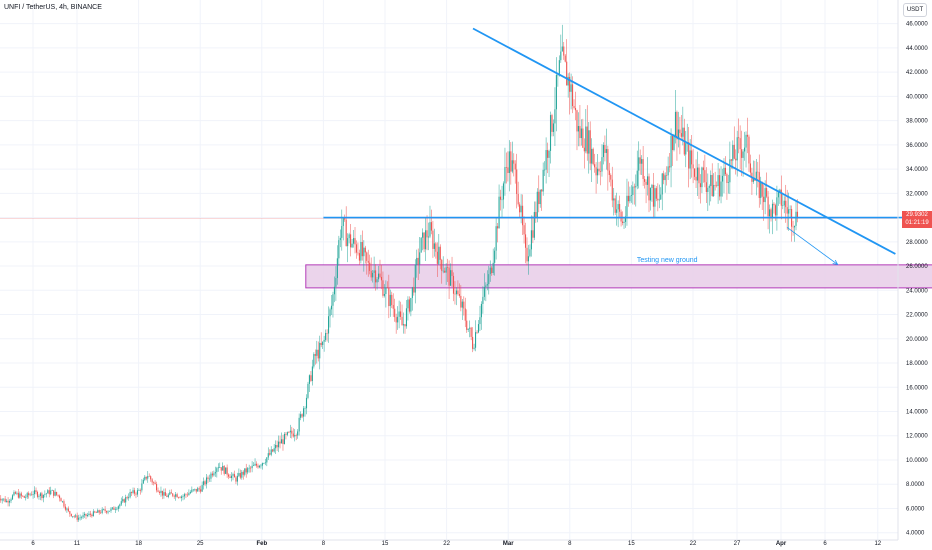 This screenshot has height=550, width=932. What do you see at coordinates (200, 544) in the screenshot?
I see `x-tick-label: 25` at bounding box center [200, 544].